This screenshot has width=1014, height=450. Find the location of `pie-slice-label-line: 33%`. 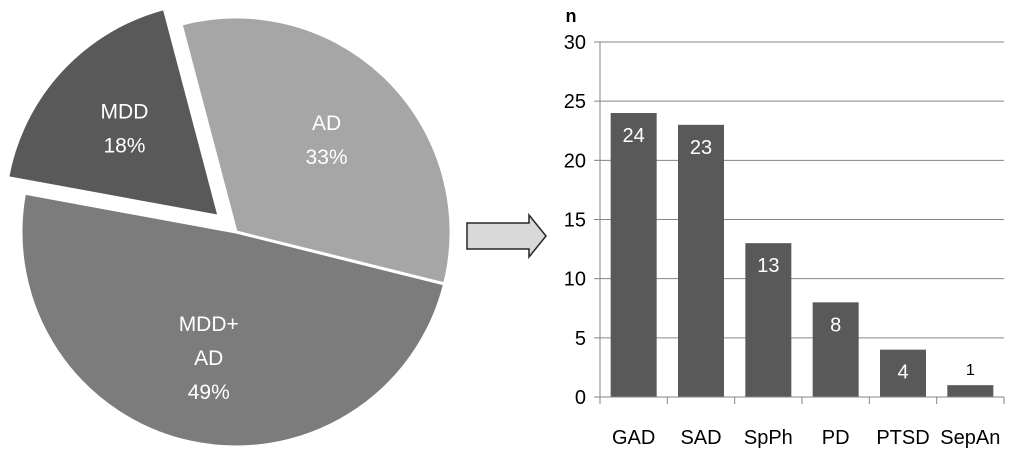

pie-slice-label-line: 33% is located at coordinates (327, 157).